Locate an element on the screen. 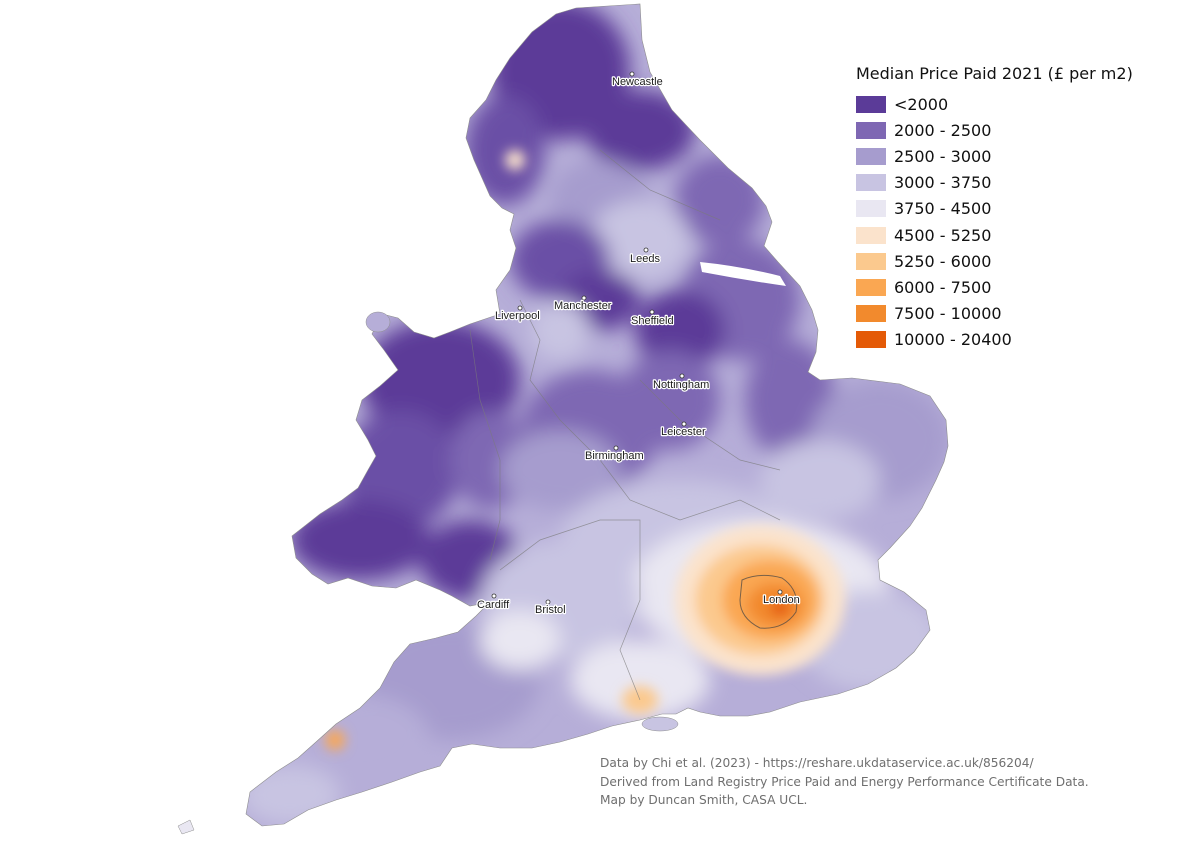 The width and height of the screenshot is (1200, 848). legend-row: 5250 - 6000 is located at coordinates (1006, 261).